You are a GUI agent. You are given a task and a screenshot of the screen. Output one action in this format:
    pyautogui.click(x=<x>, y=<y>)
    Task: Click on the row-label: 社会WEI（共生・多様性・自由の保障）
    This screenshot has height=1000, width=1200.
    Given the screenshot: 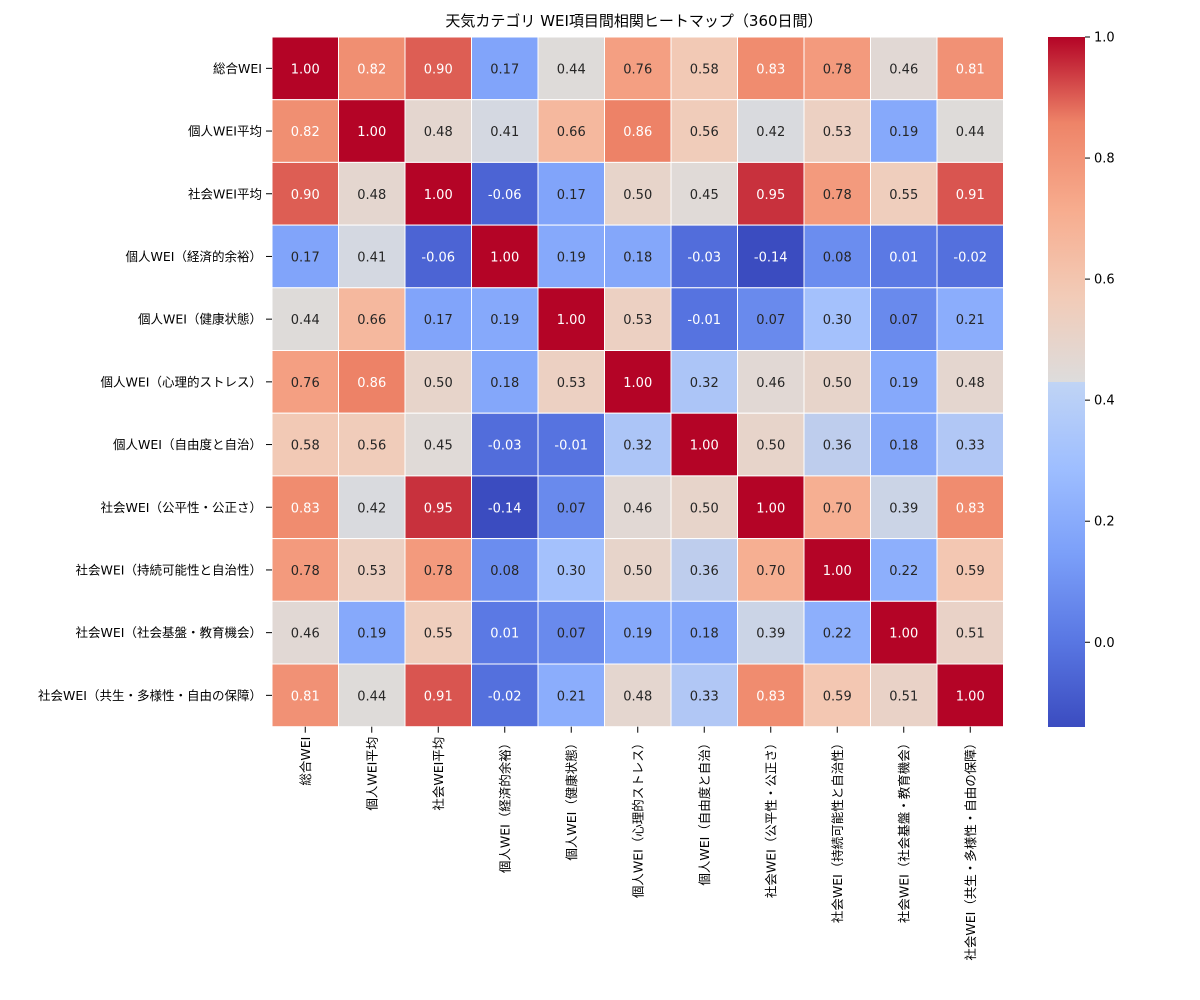 What is the action you would take?
    pyautogui.click(x=150, y=695)
    